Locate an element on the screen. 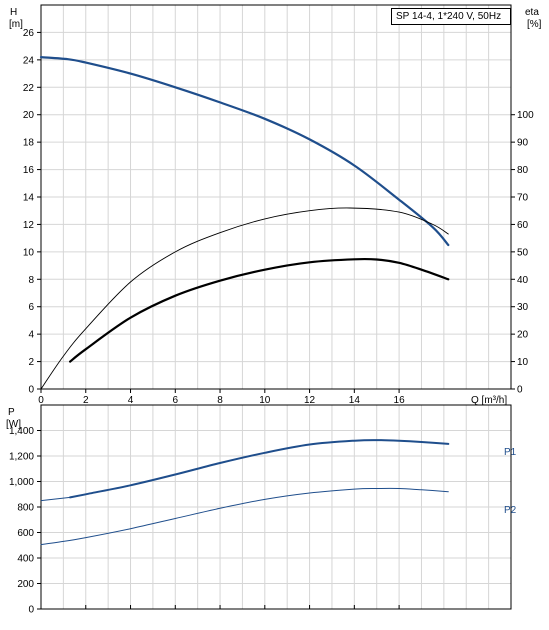 The image size is (549, 630). x-tick-label: 14 is located at coordinates (355, 400).